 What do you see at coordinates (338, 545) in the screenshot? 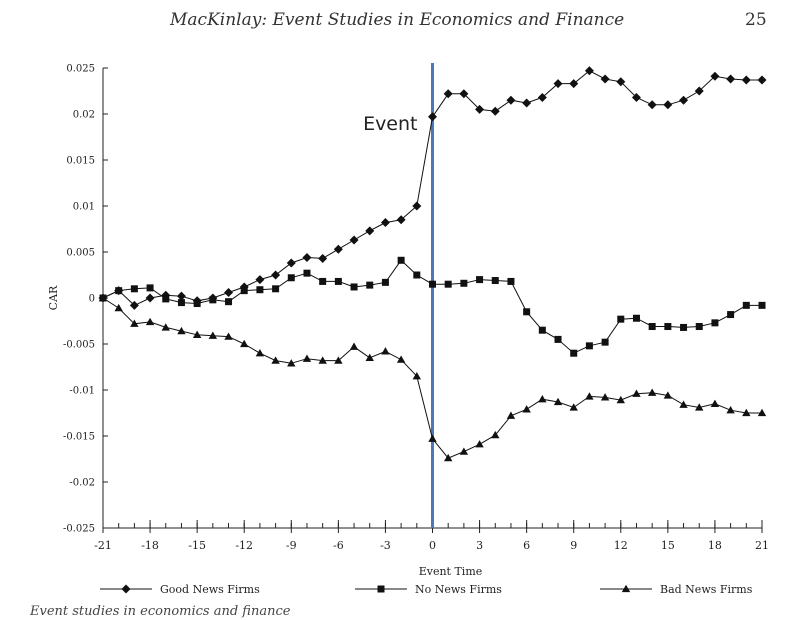
I see `x-tick-label: -6` at bounding box center [338, 545].